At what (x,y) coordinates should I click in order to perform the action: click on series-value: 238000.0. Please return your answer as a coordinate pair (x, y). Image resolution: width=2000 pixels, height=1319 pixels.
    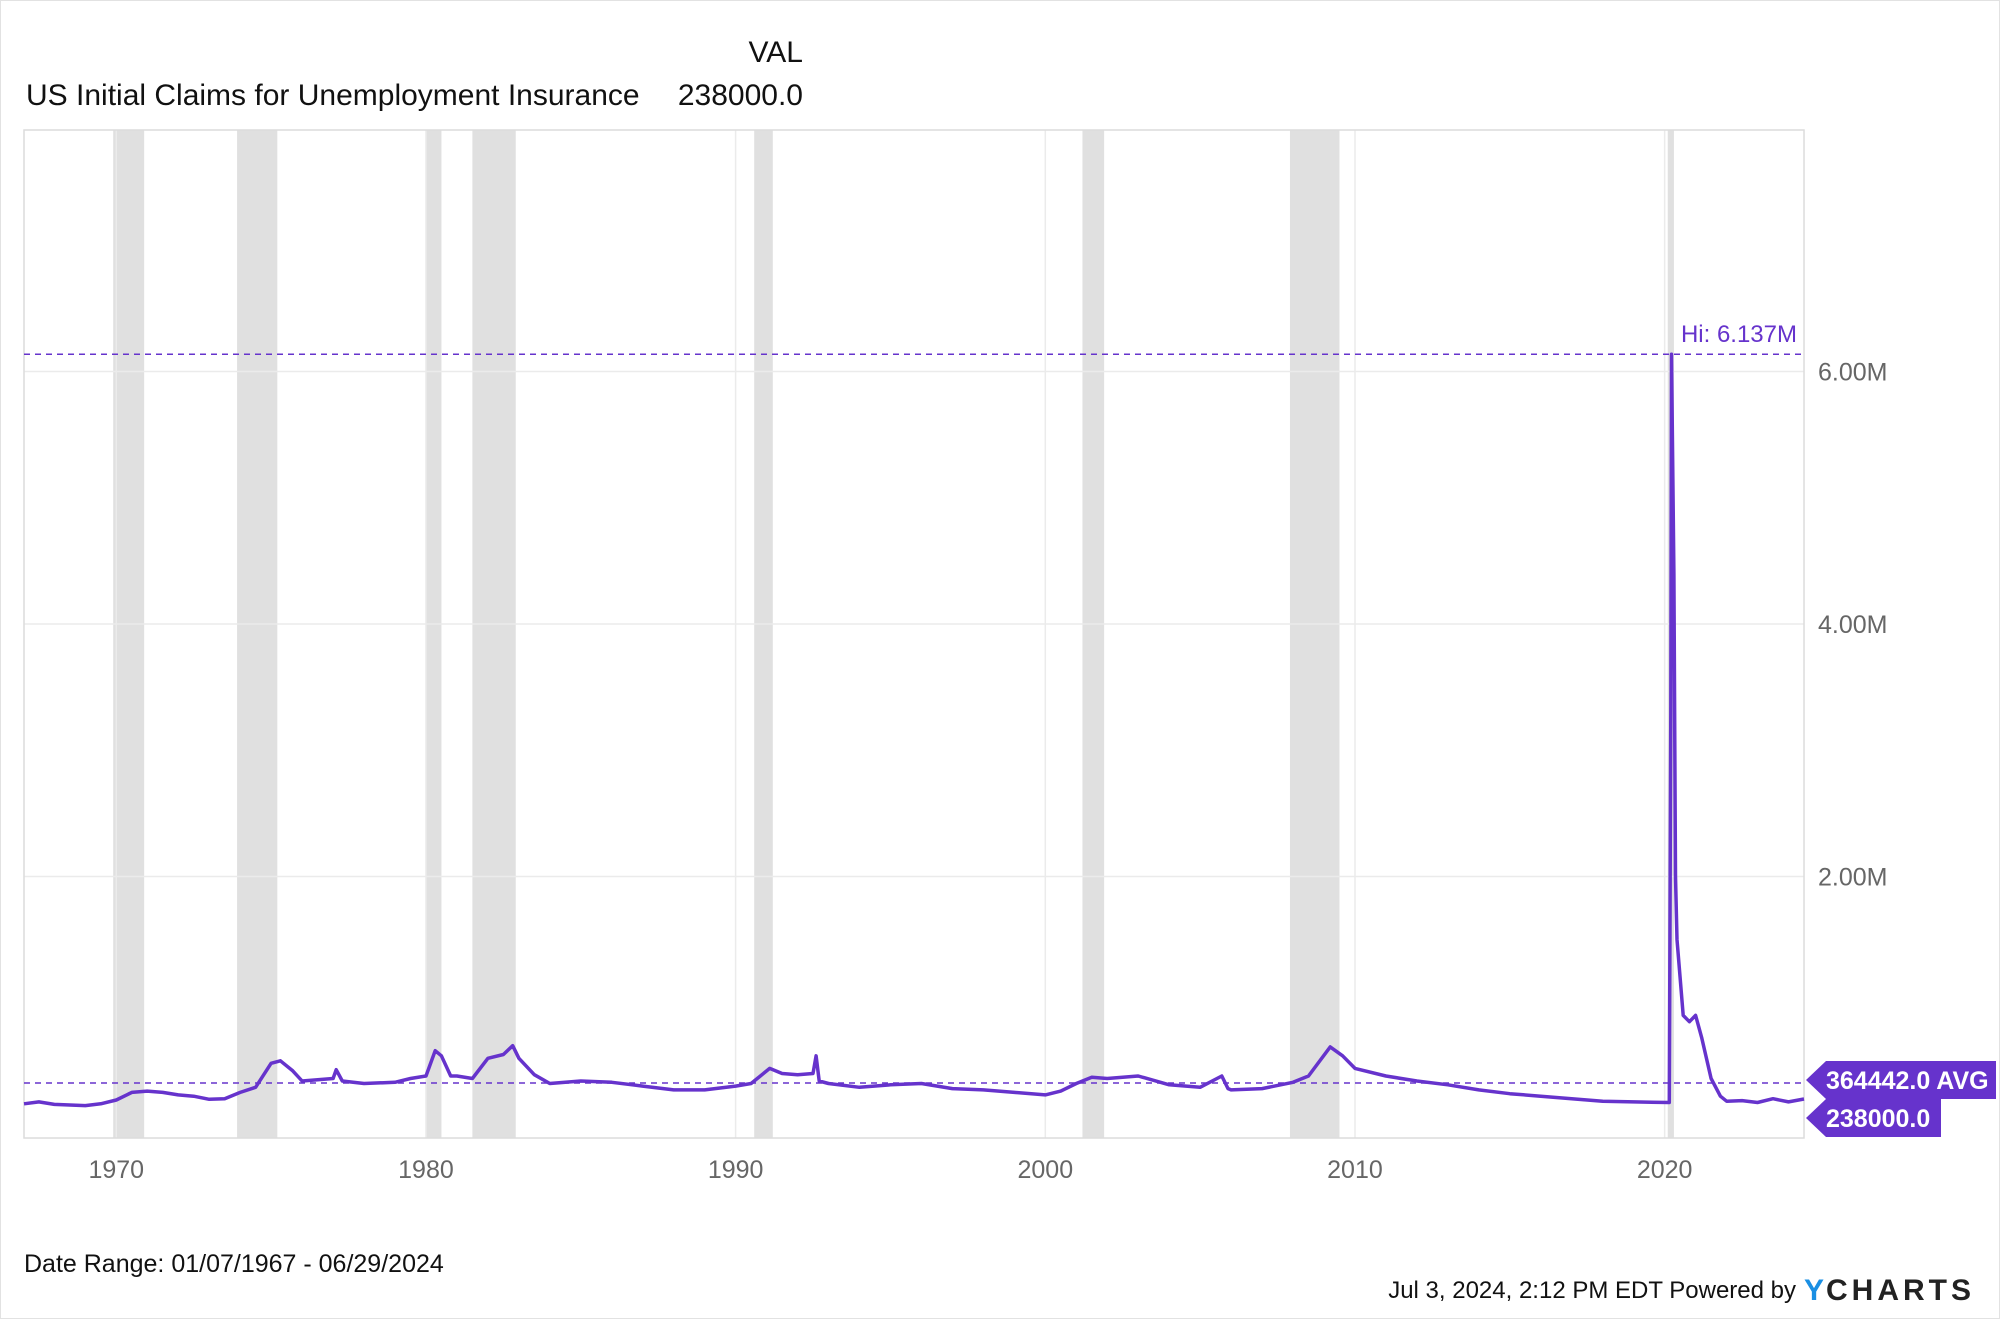
    Looking at the image, I should click on (740, 95).